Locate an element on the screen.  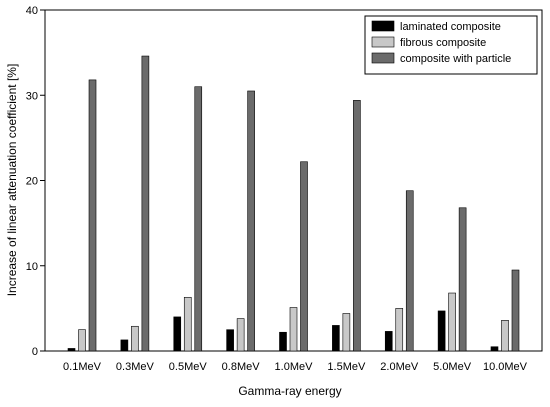
y-tick-label: 0 is located at coordinates (35, 352).